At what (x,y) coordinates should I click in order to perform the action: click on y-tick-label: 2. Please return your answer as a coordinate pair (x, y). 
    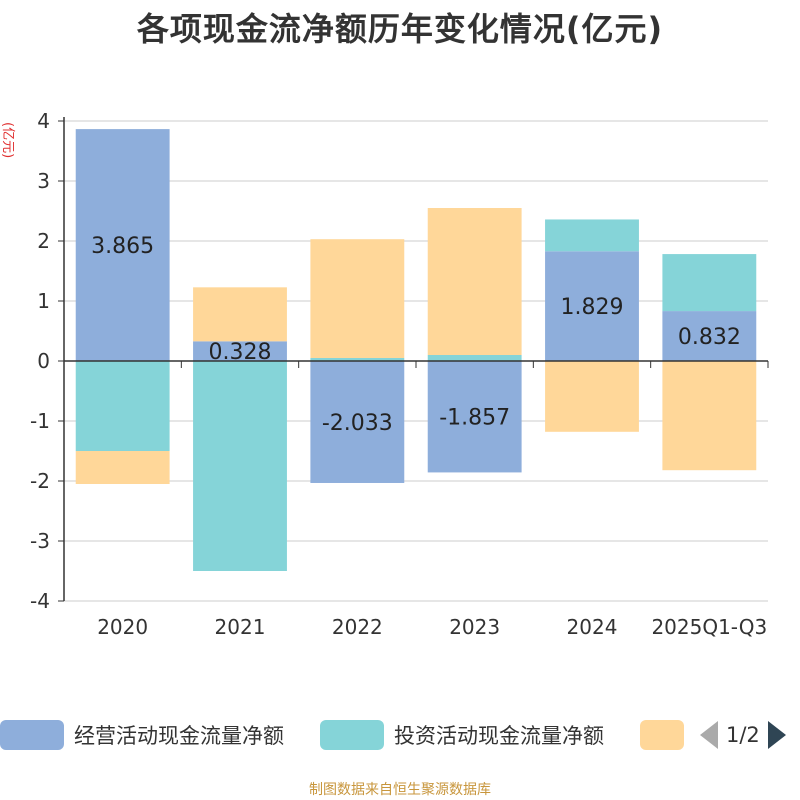
    Looking at the image, I should click on (43, 241).